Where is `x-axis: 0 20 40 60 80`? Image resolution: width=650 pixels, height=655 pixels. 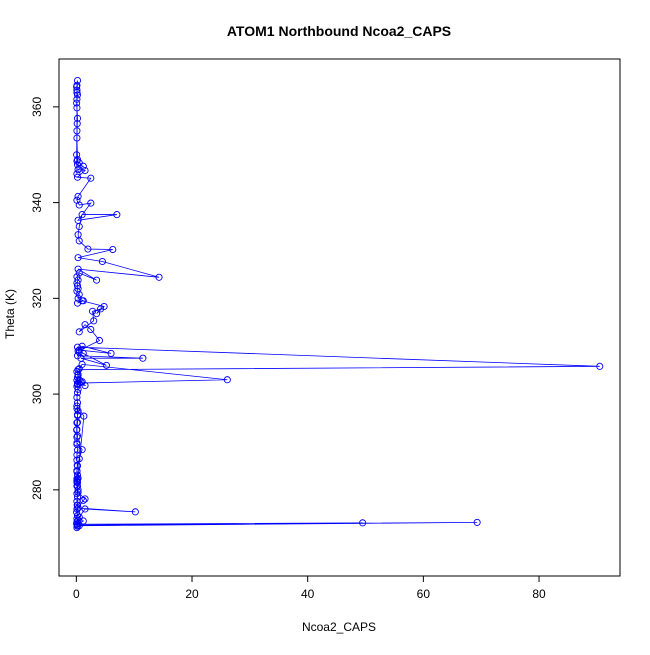 x-axis: 0 20 40 60 80 is located at coordinates (309, 588).